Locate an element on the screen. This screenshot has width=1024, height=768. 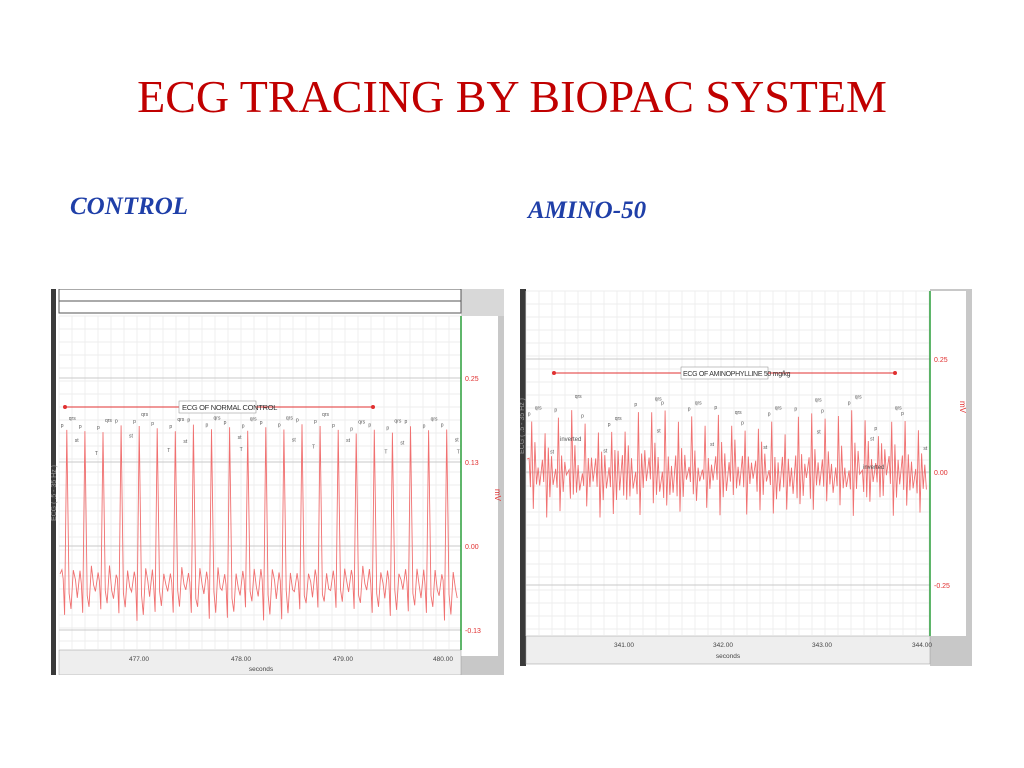
y-tick-label: 0.00 is located at coordinates (941, 473).